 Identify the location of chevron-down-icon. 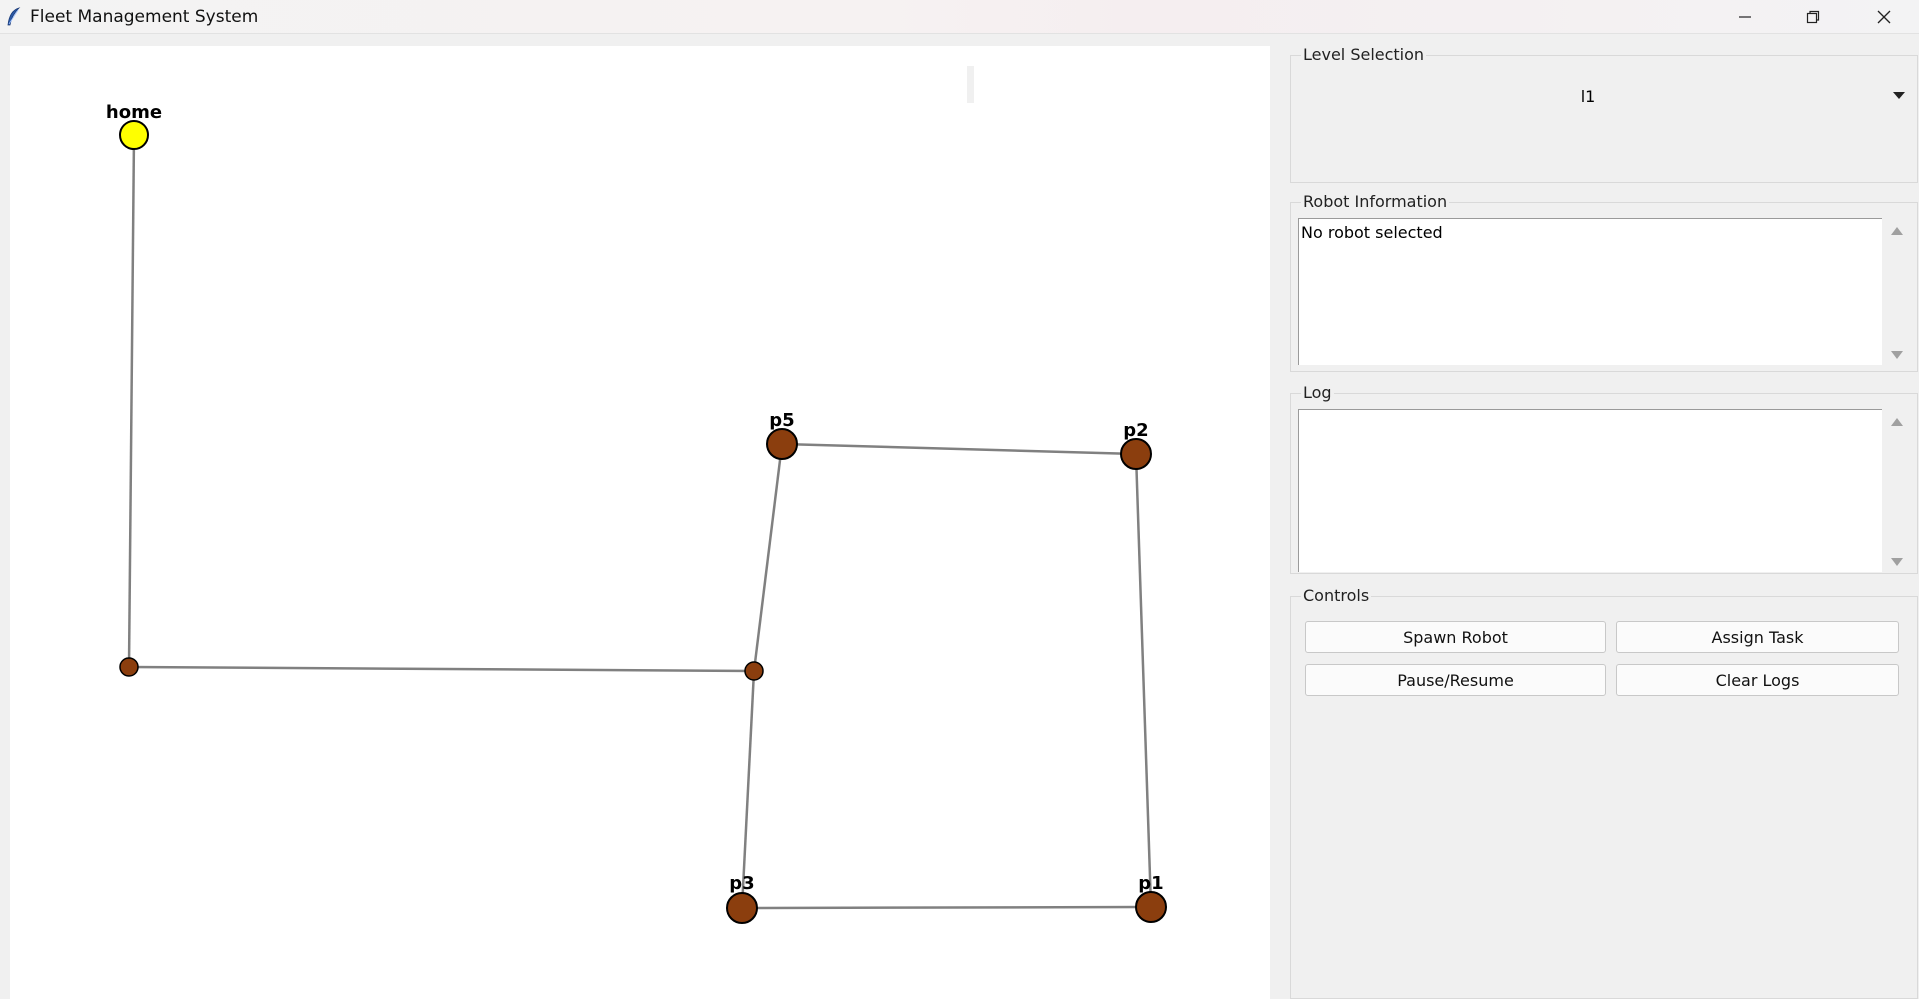
(1899, 95).